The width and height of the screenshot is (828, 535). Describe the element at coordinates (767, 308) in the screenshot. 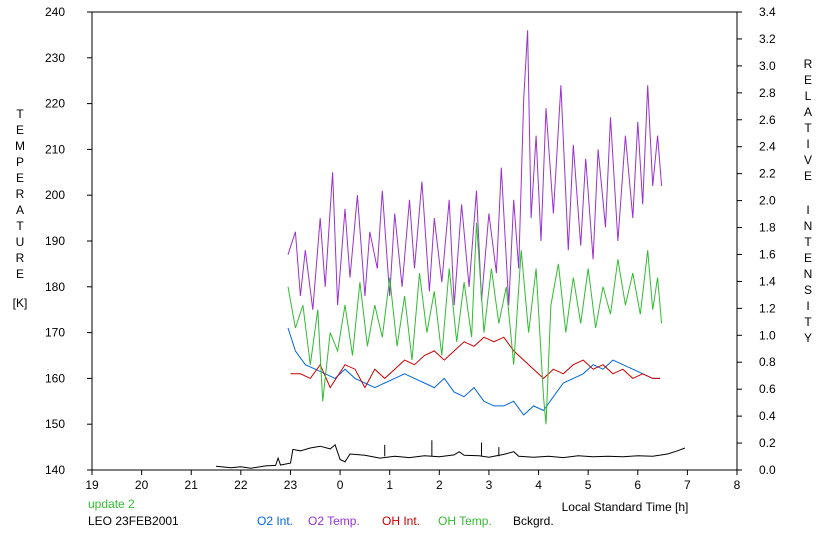

I see `y-right-tick-label: 1.2` at that location.